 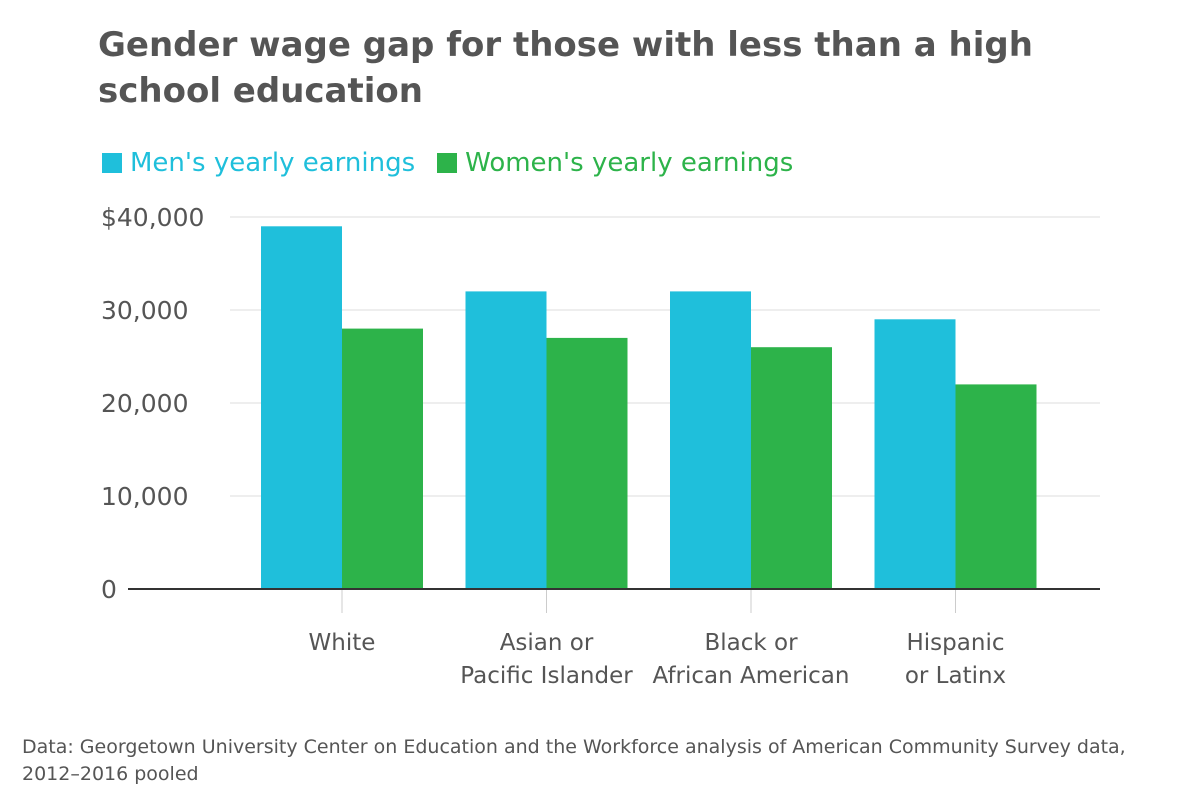 What do you see at coordinates (546, 676) in the screenshot?
I see `x-tick-label-line: Pacific Islander` at bounding box center [546, 676].